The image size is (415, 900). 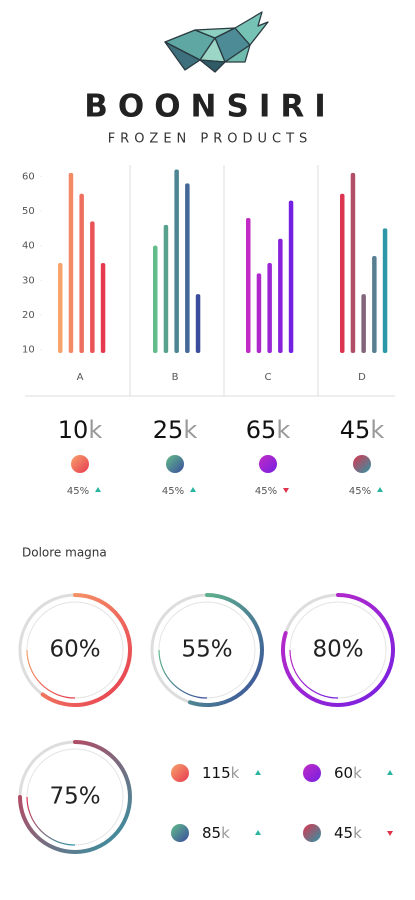 I want to click on y-tick-label: 30, so click(x=28, y=280).